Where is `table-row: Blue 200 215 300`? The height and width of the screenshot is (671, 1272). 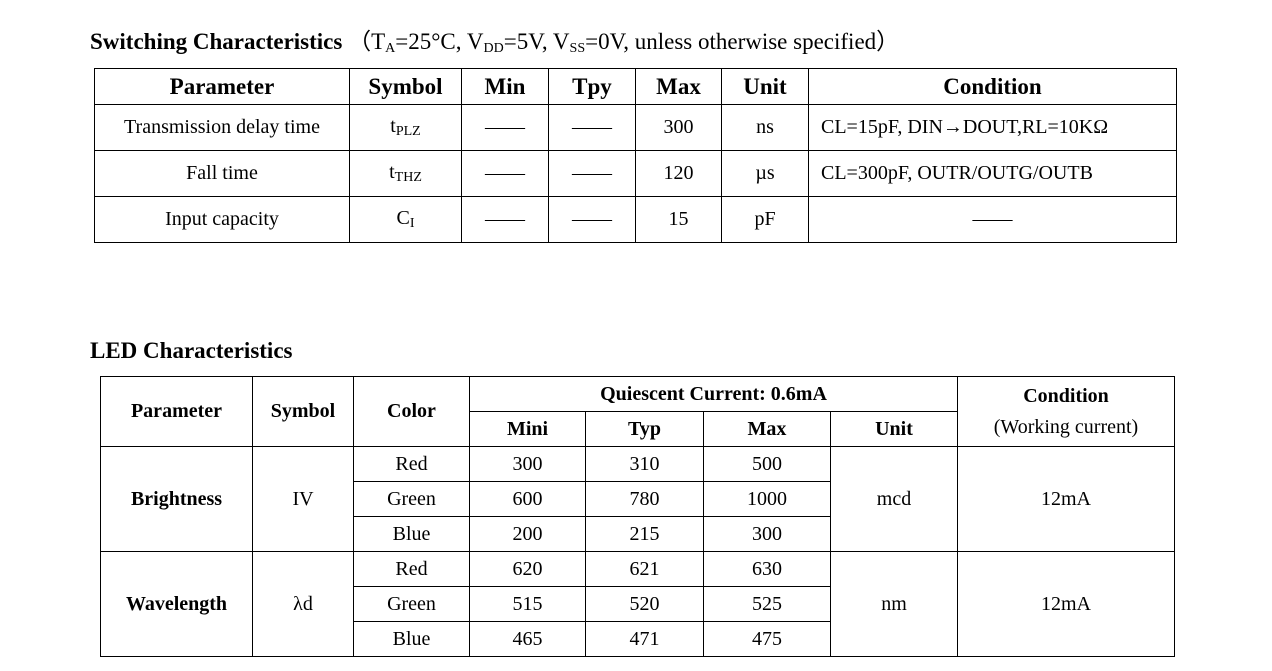 table-row: Blue 200 215 300 is located at coordinates (638, 534).